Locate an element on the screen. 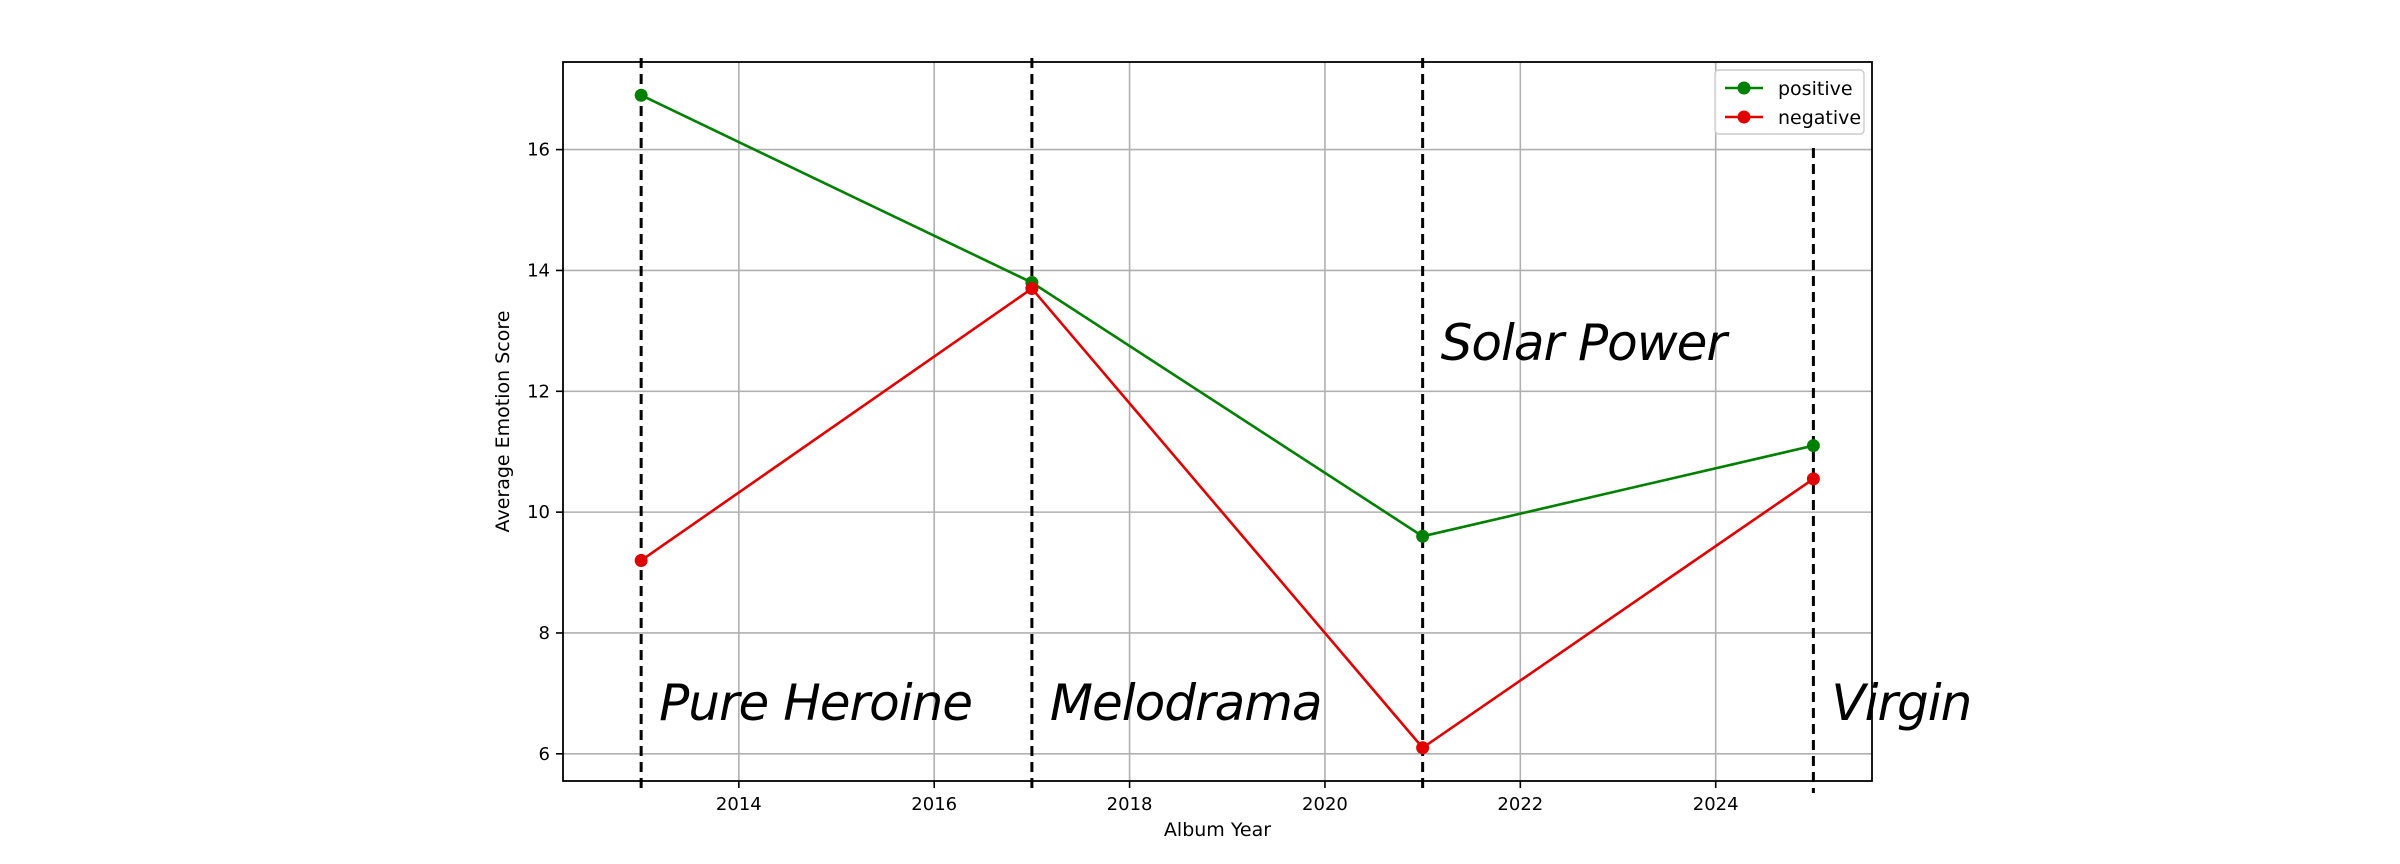 The width and height of the screenshot is (2400, 864). x-tick-label: 2020 is located at coordinates (1325, 804).